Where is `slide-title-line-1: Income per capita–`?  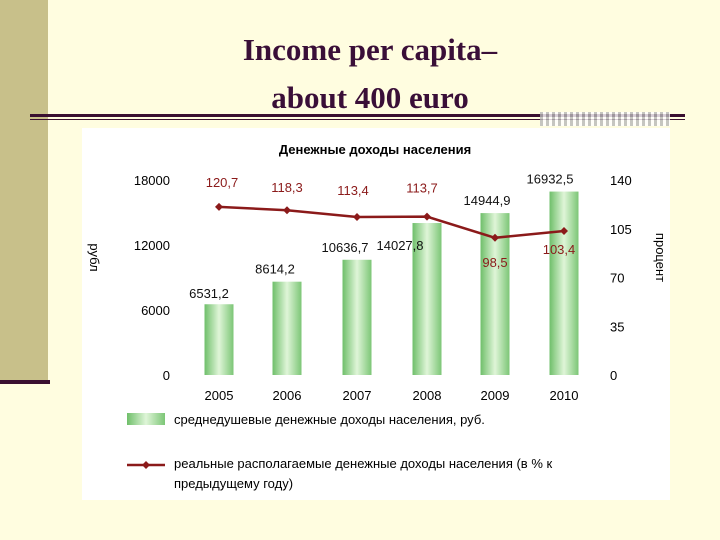 slide-title-line-1: Income per capita– is located at coordinates (370, 49).